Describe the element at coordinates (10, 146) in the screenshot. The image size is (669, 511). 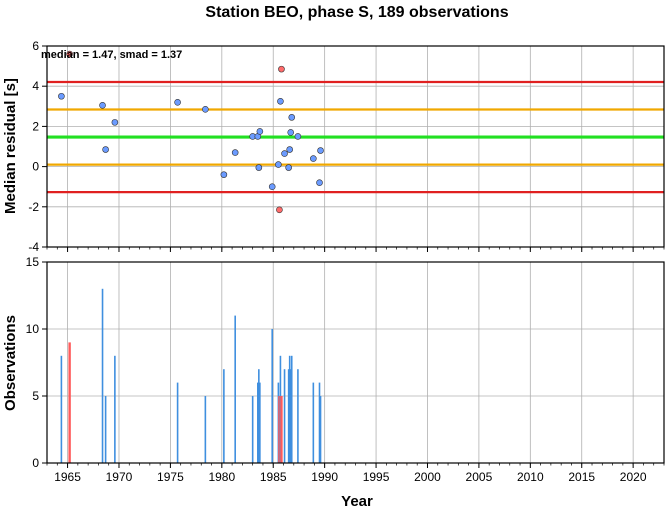
I see `residual-y-label: Median residual [s]` at that location.